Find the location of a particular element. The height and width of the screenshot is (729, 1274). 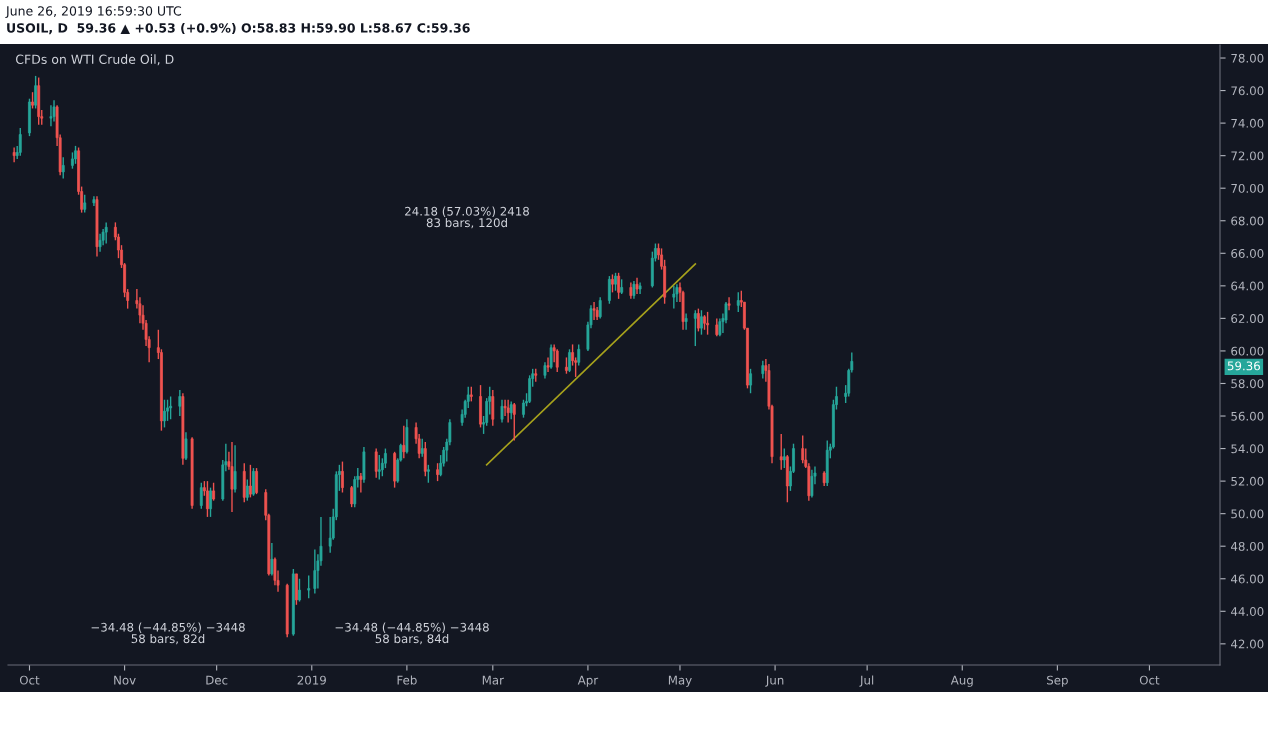

y-tick-label: 44.00 is located at coordinates (1247, 611).